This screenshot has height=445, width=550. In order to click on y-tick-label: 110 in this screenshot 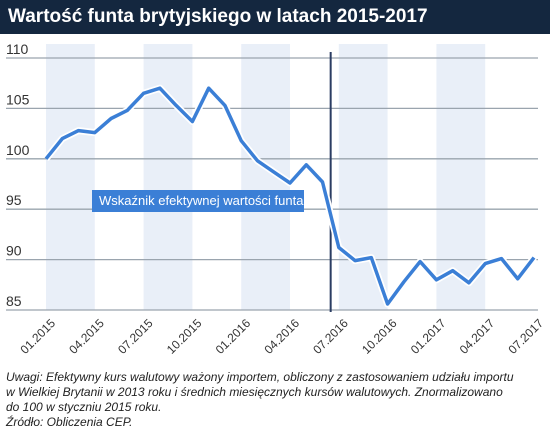, I will do `click(17, 49)`.